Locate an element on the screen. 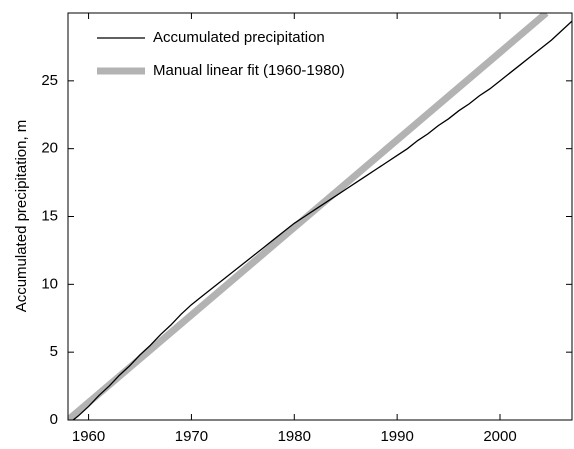  legend-label: Accumulated precipitation is located at coordinates (239, 37).